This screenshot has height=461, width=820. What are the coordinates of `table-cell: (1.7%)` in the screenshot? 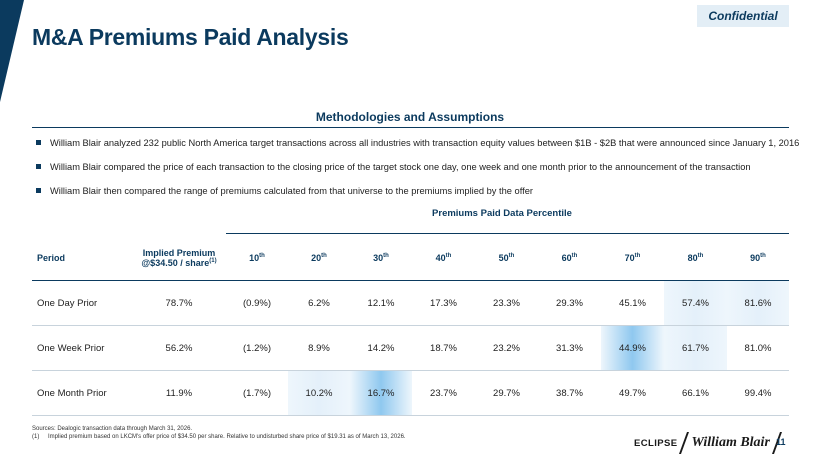 It's located at (257, 393).